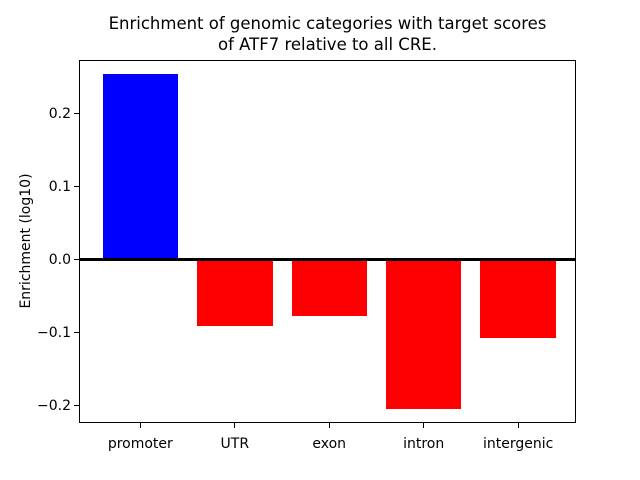  What do you see at coordinates (329, 287) in the screenshot?
I see `bar-exon` at bounding box center [329, 287].